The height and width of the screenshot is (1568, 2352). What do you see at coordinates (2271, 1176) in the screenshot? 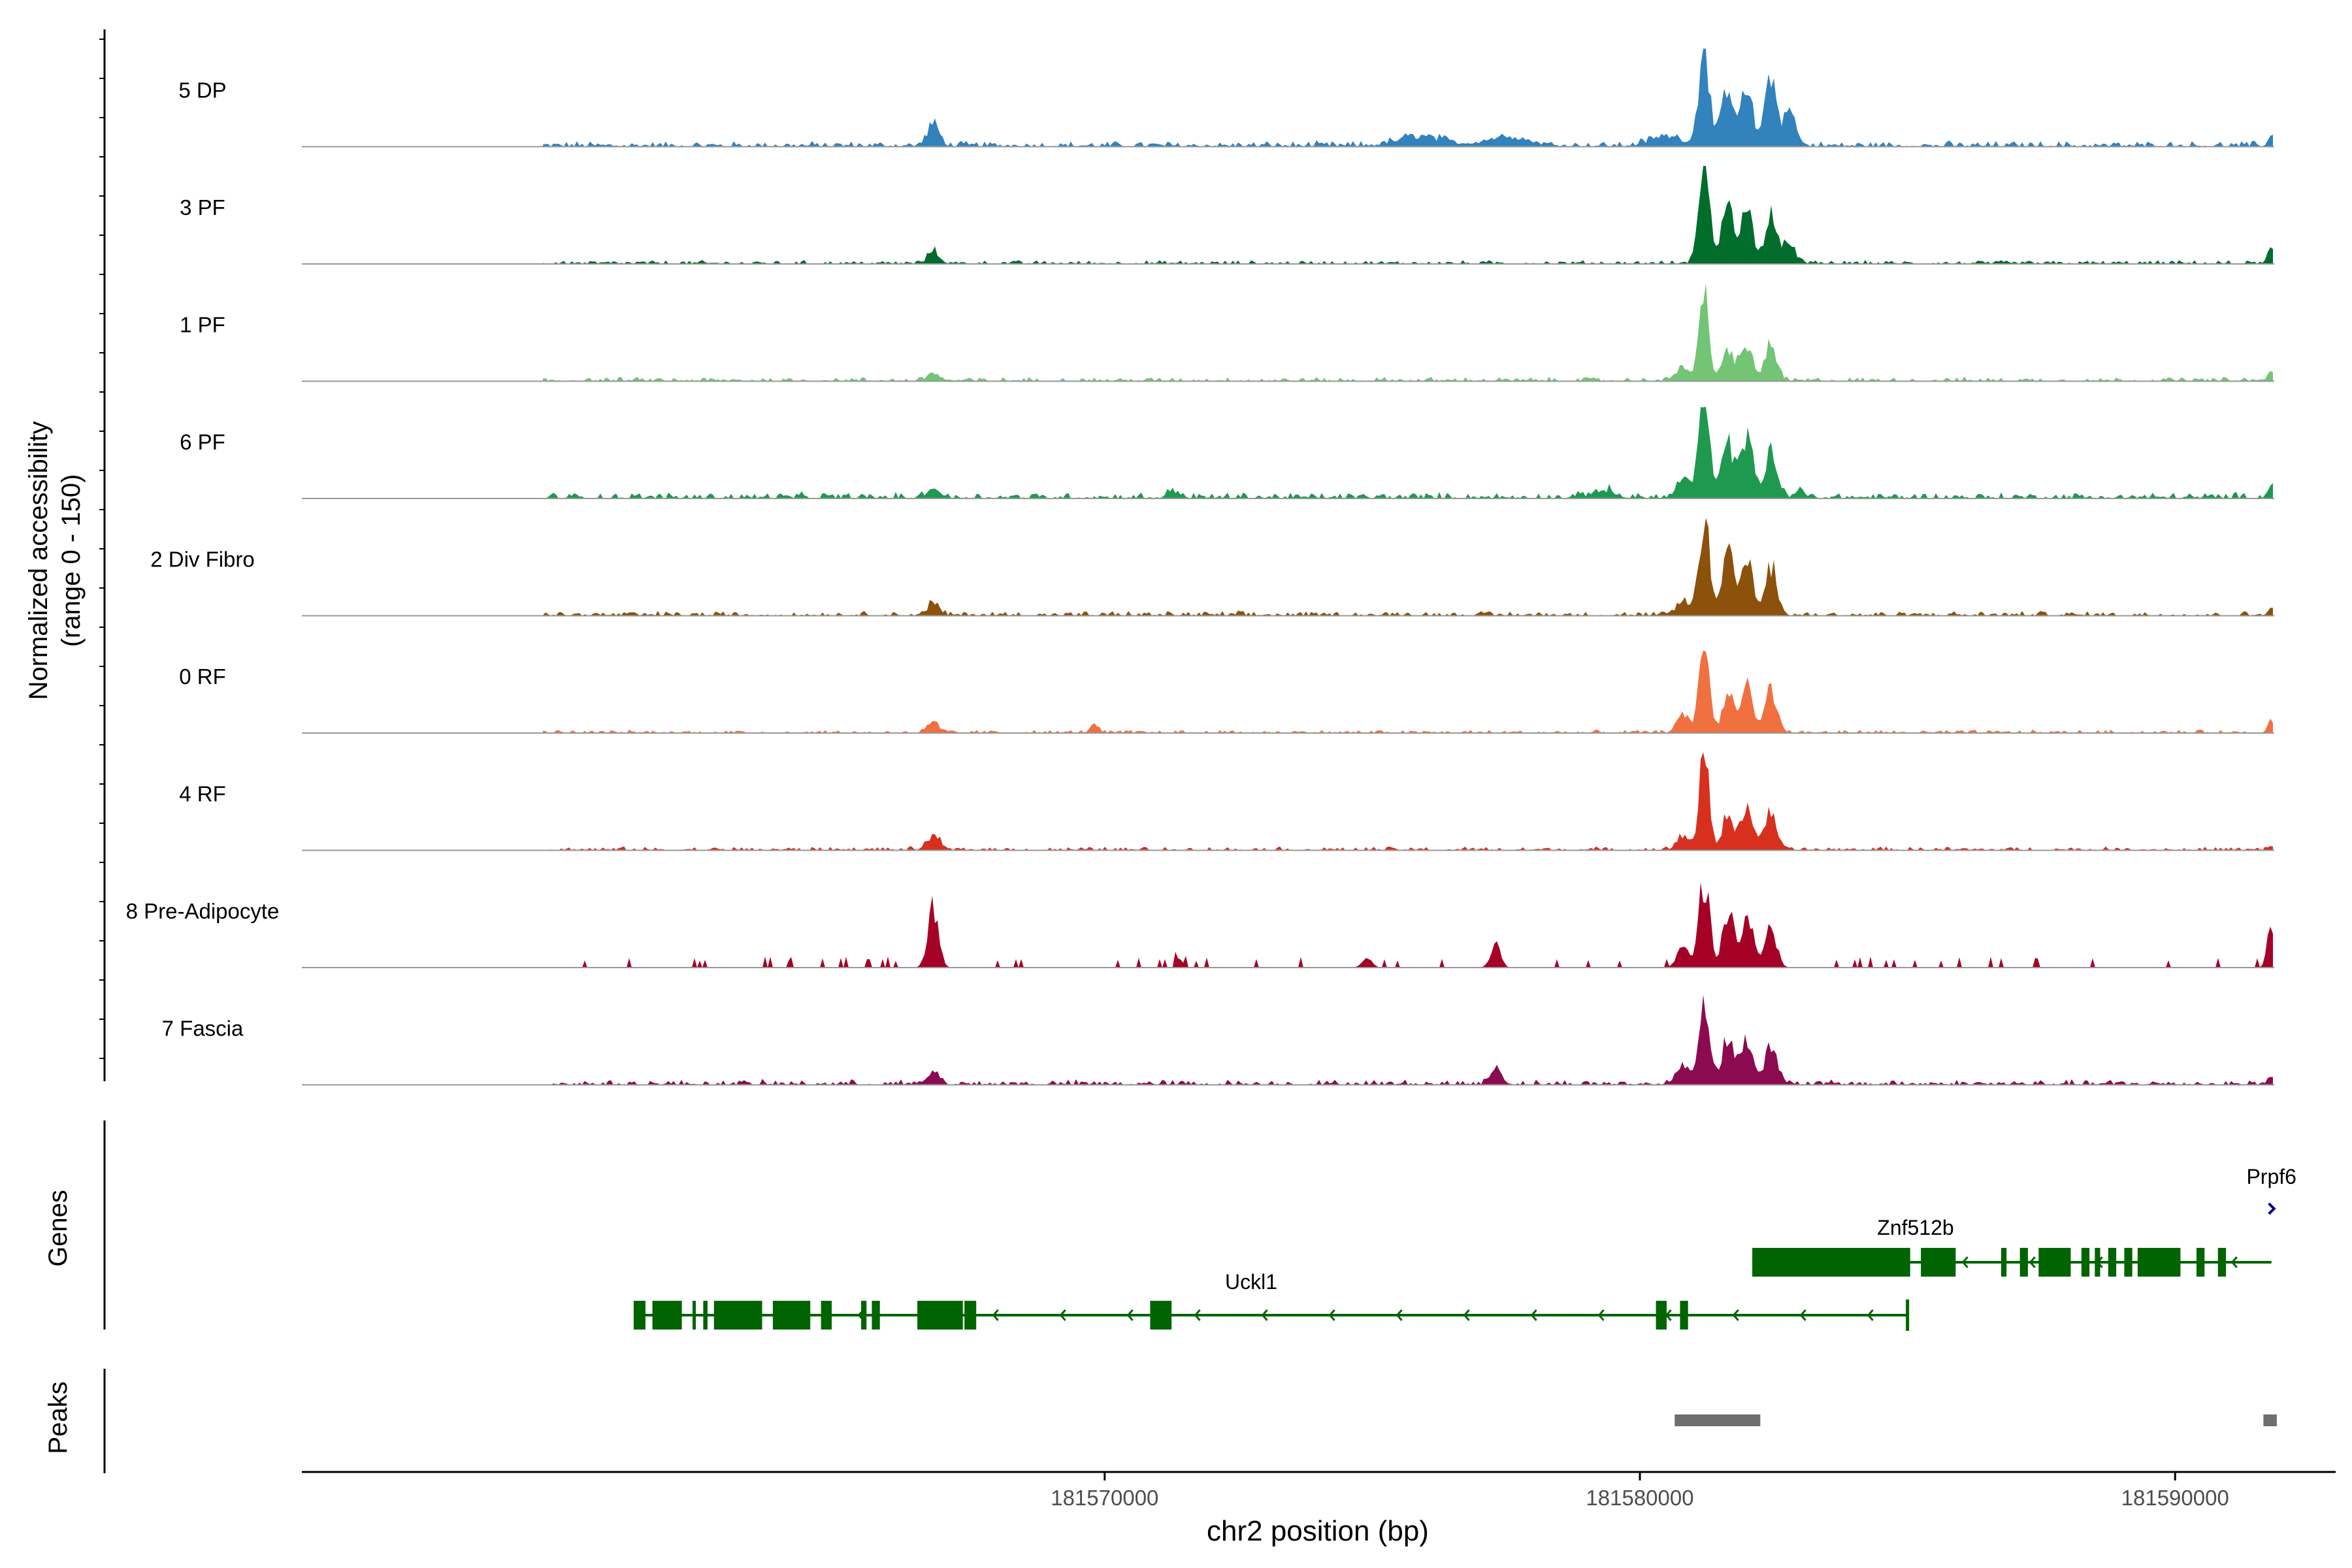
I see `gene-label: Prpf6` at bounding box center [2271, 1176].